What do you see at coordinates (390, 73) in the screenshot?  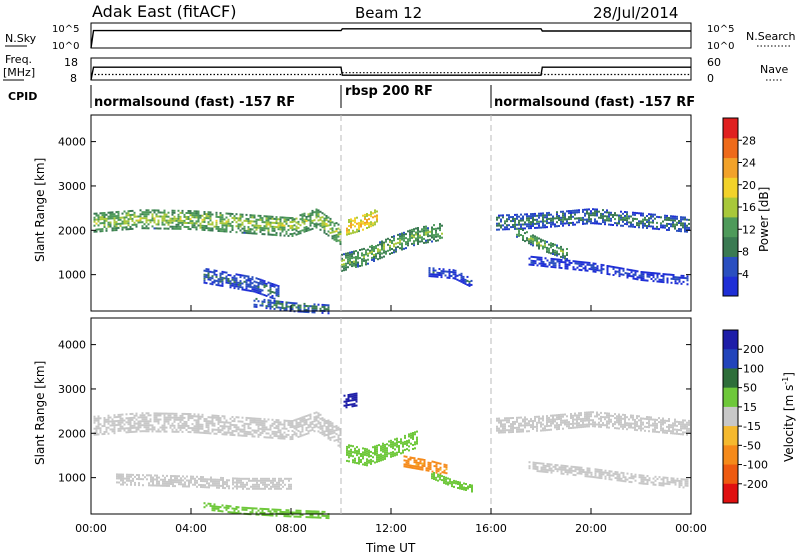 I see `freq-series-line` at bounding box center [390, 73].